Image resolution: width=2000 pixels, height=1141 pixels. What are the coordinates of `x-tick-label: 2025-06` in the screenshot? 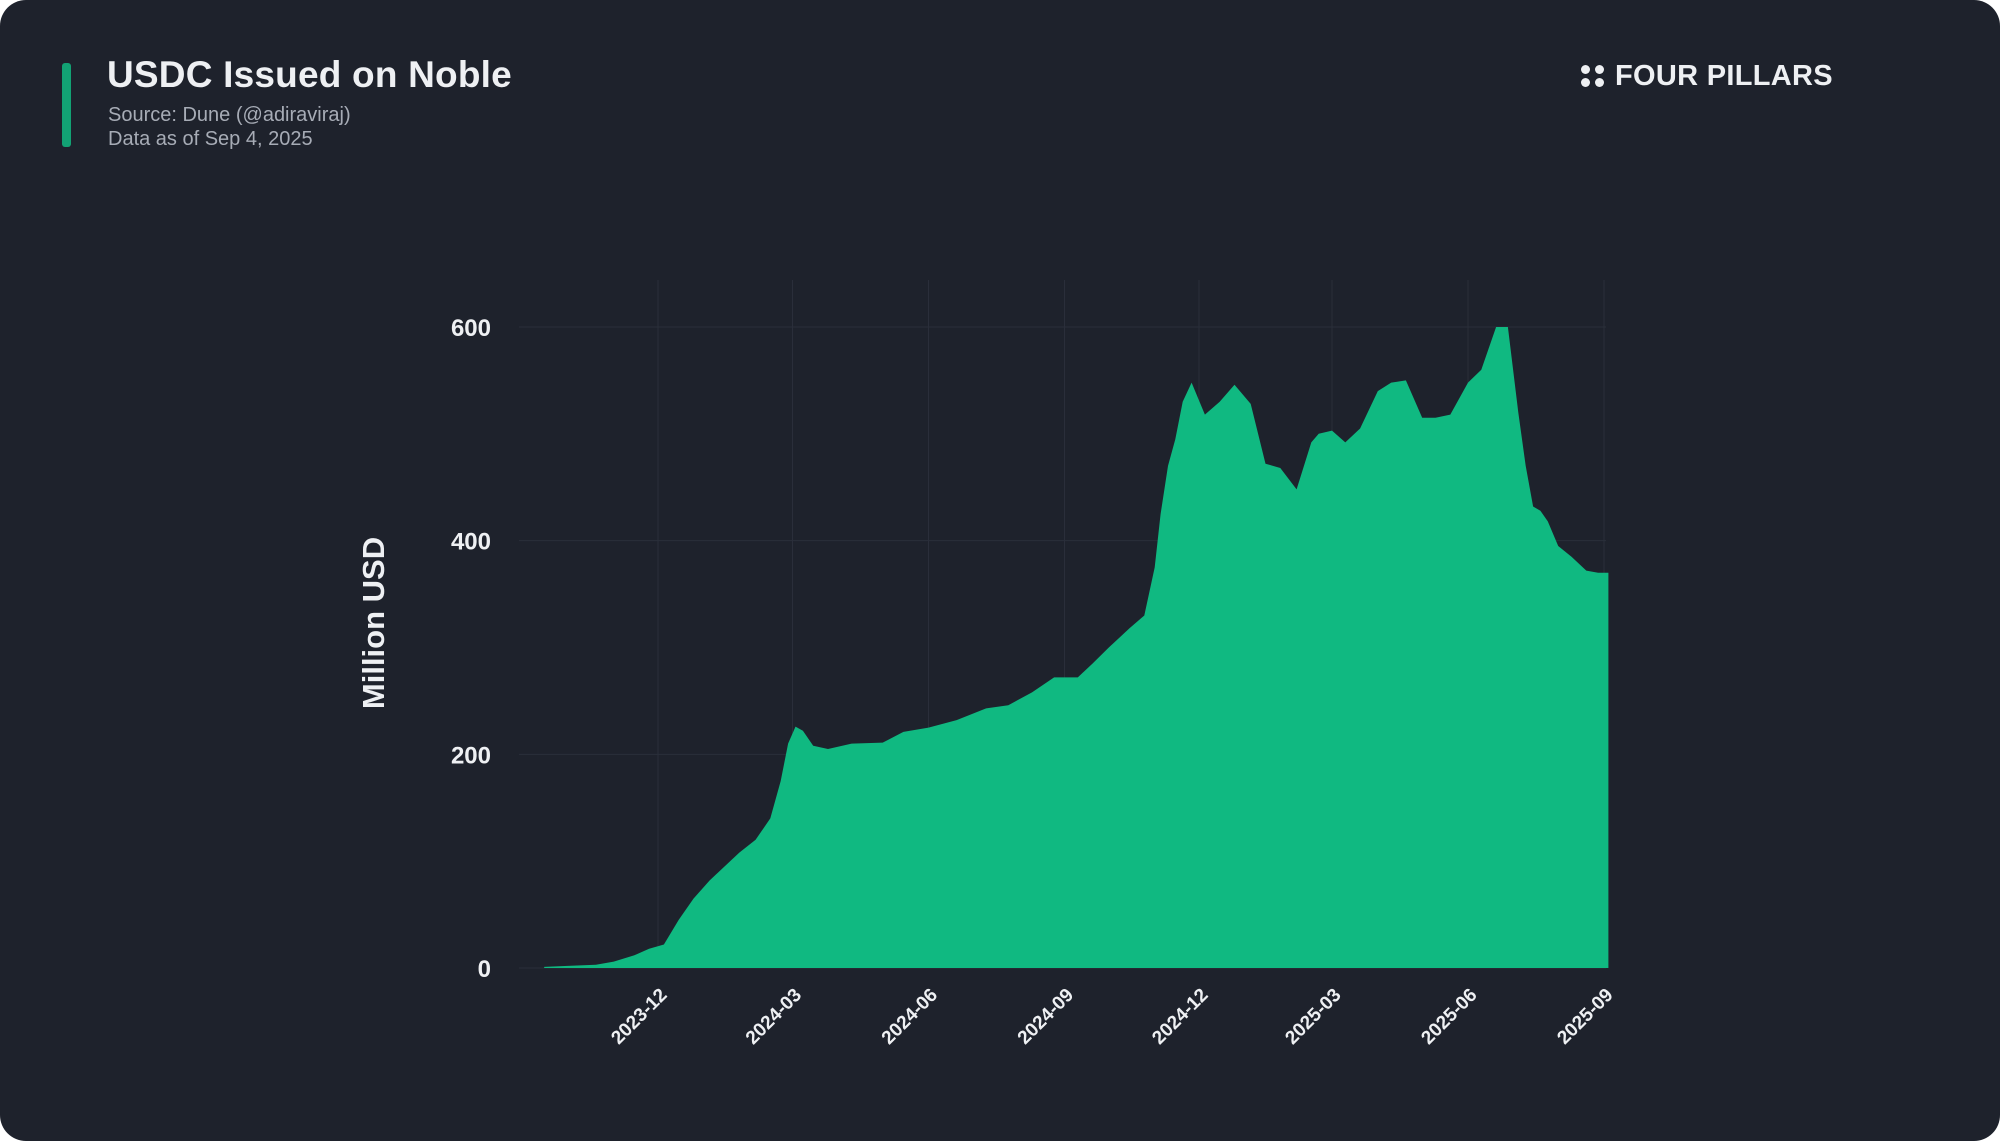 It's located at (1449, 1017).